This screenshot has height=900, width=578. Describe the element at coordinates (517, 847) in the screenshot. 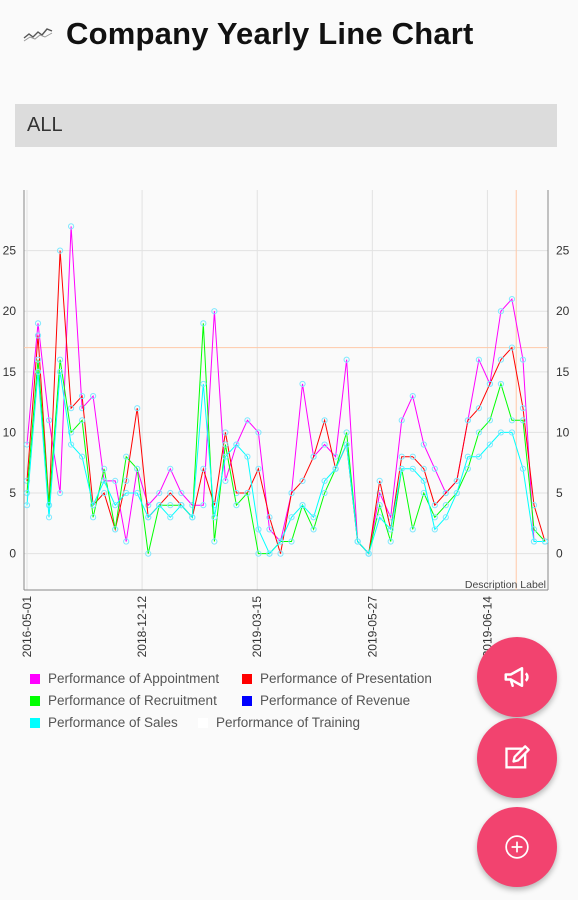

I see `add-fab-button` at that location.